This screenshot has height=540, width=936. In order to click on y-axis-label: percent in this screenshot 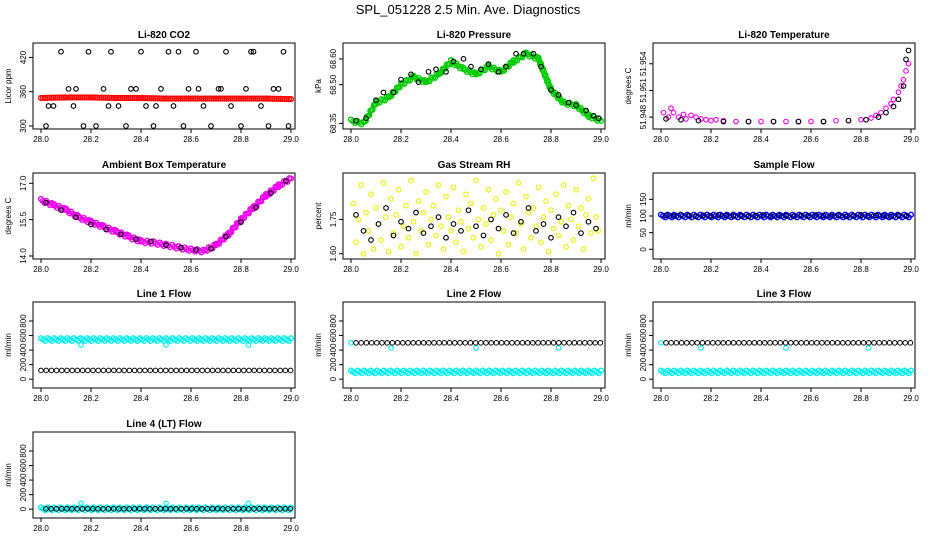, I will do `click(318, 215)`.